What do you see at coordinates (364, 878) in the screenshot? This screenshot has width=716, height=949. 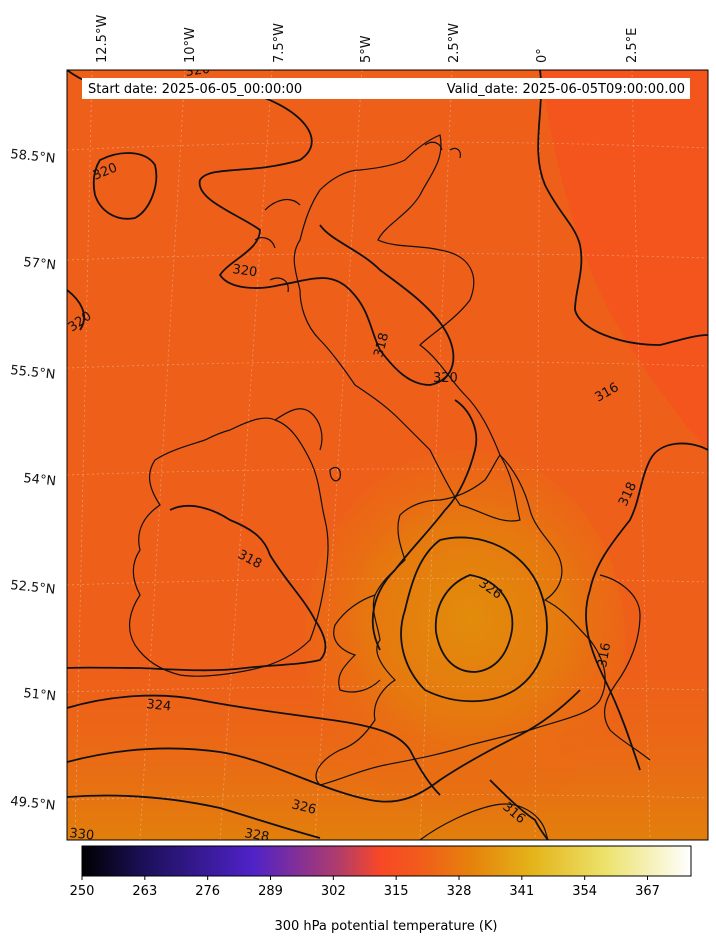 I see `colorbar-ticks` at bounding box center [364, 878].